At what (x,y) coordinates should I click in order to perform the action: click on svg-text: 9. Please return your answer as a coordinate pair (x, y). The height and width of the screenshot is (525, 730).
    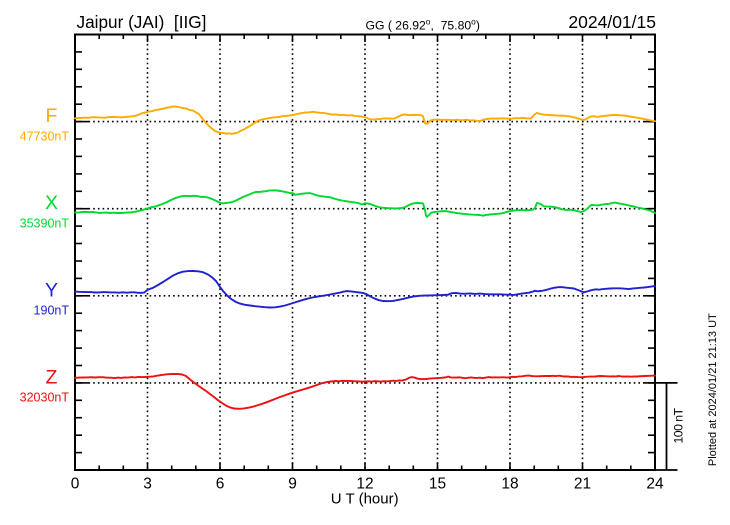
    Looking at the image, I should click on (292, 484).